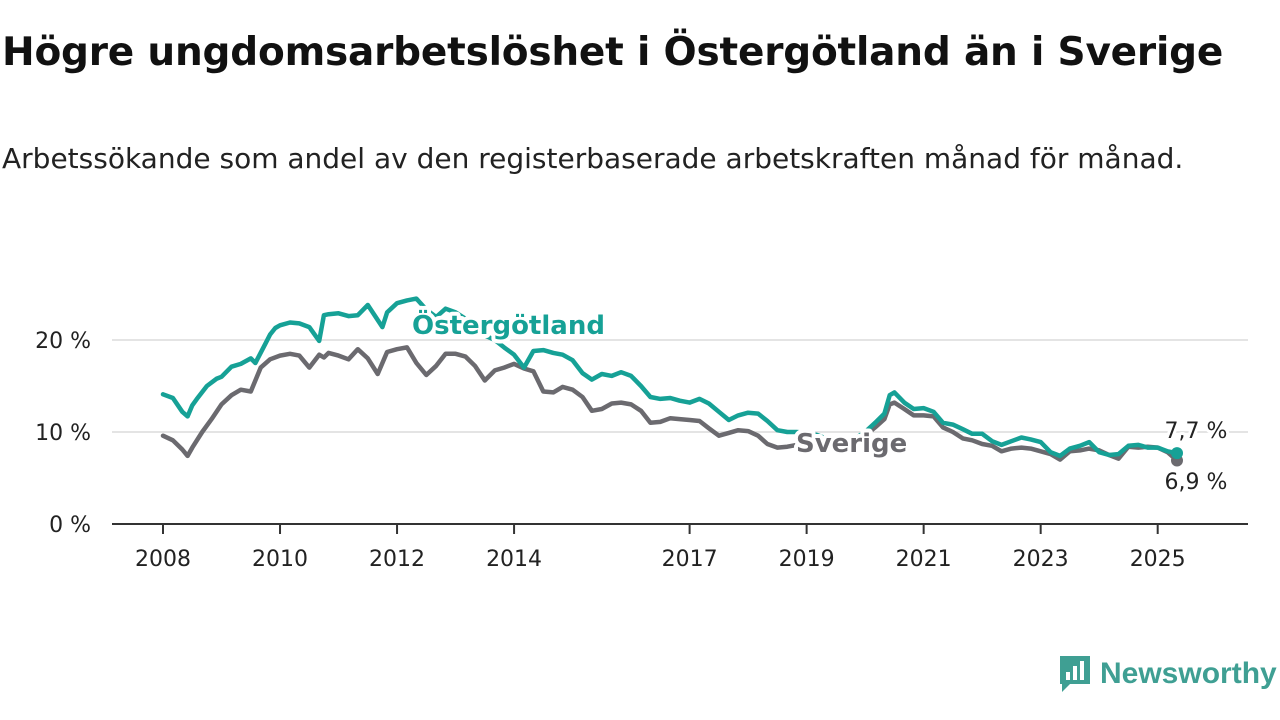 This screenshot has height=720, width=1280. What do you see at coordinates (63, 341) in the screenshot?
I see `y-tick-label: 20 %` at bounding box center [63, 341].